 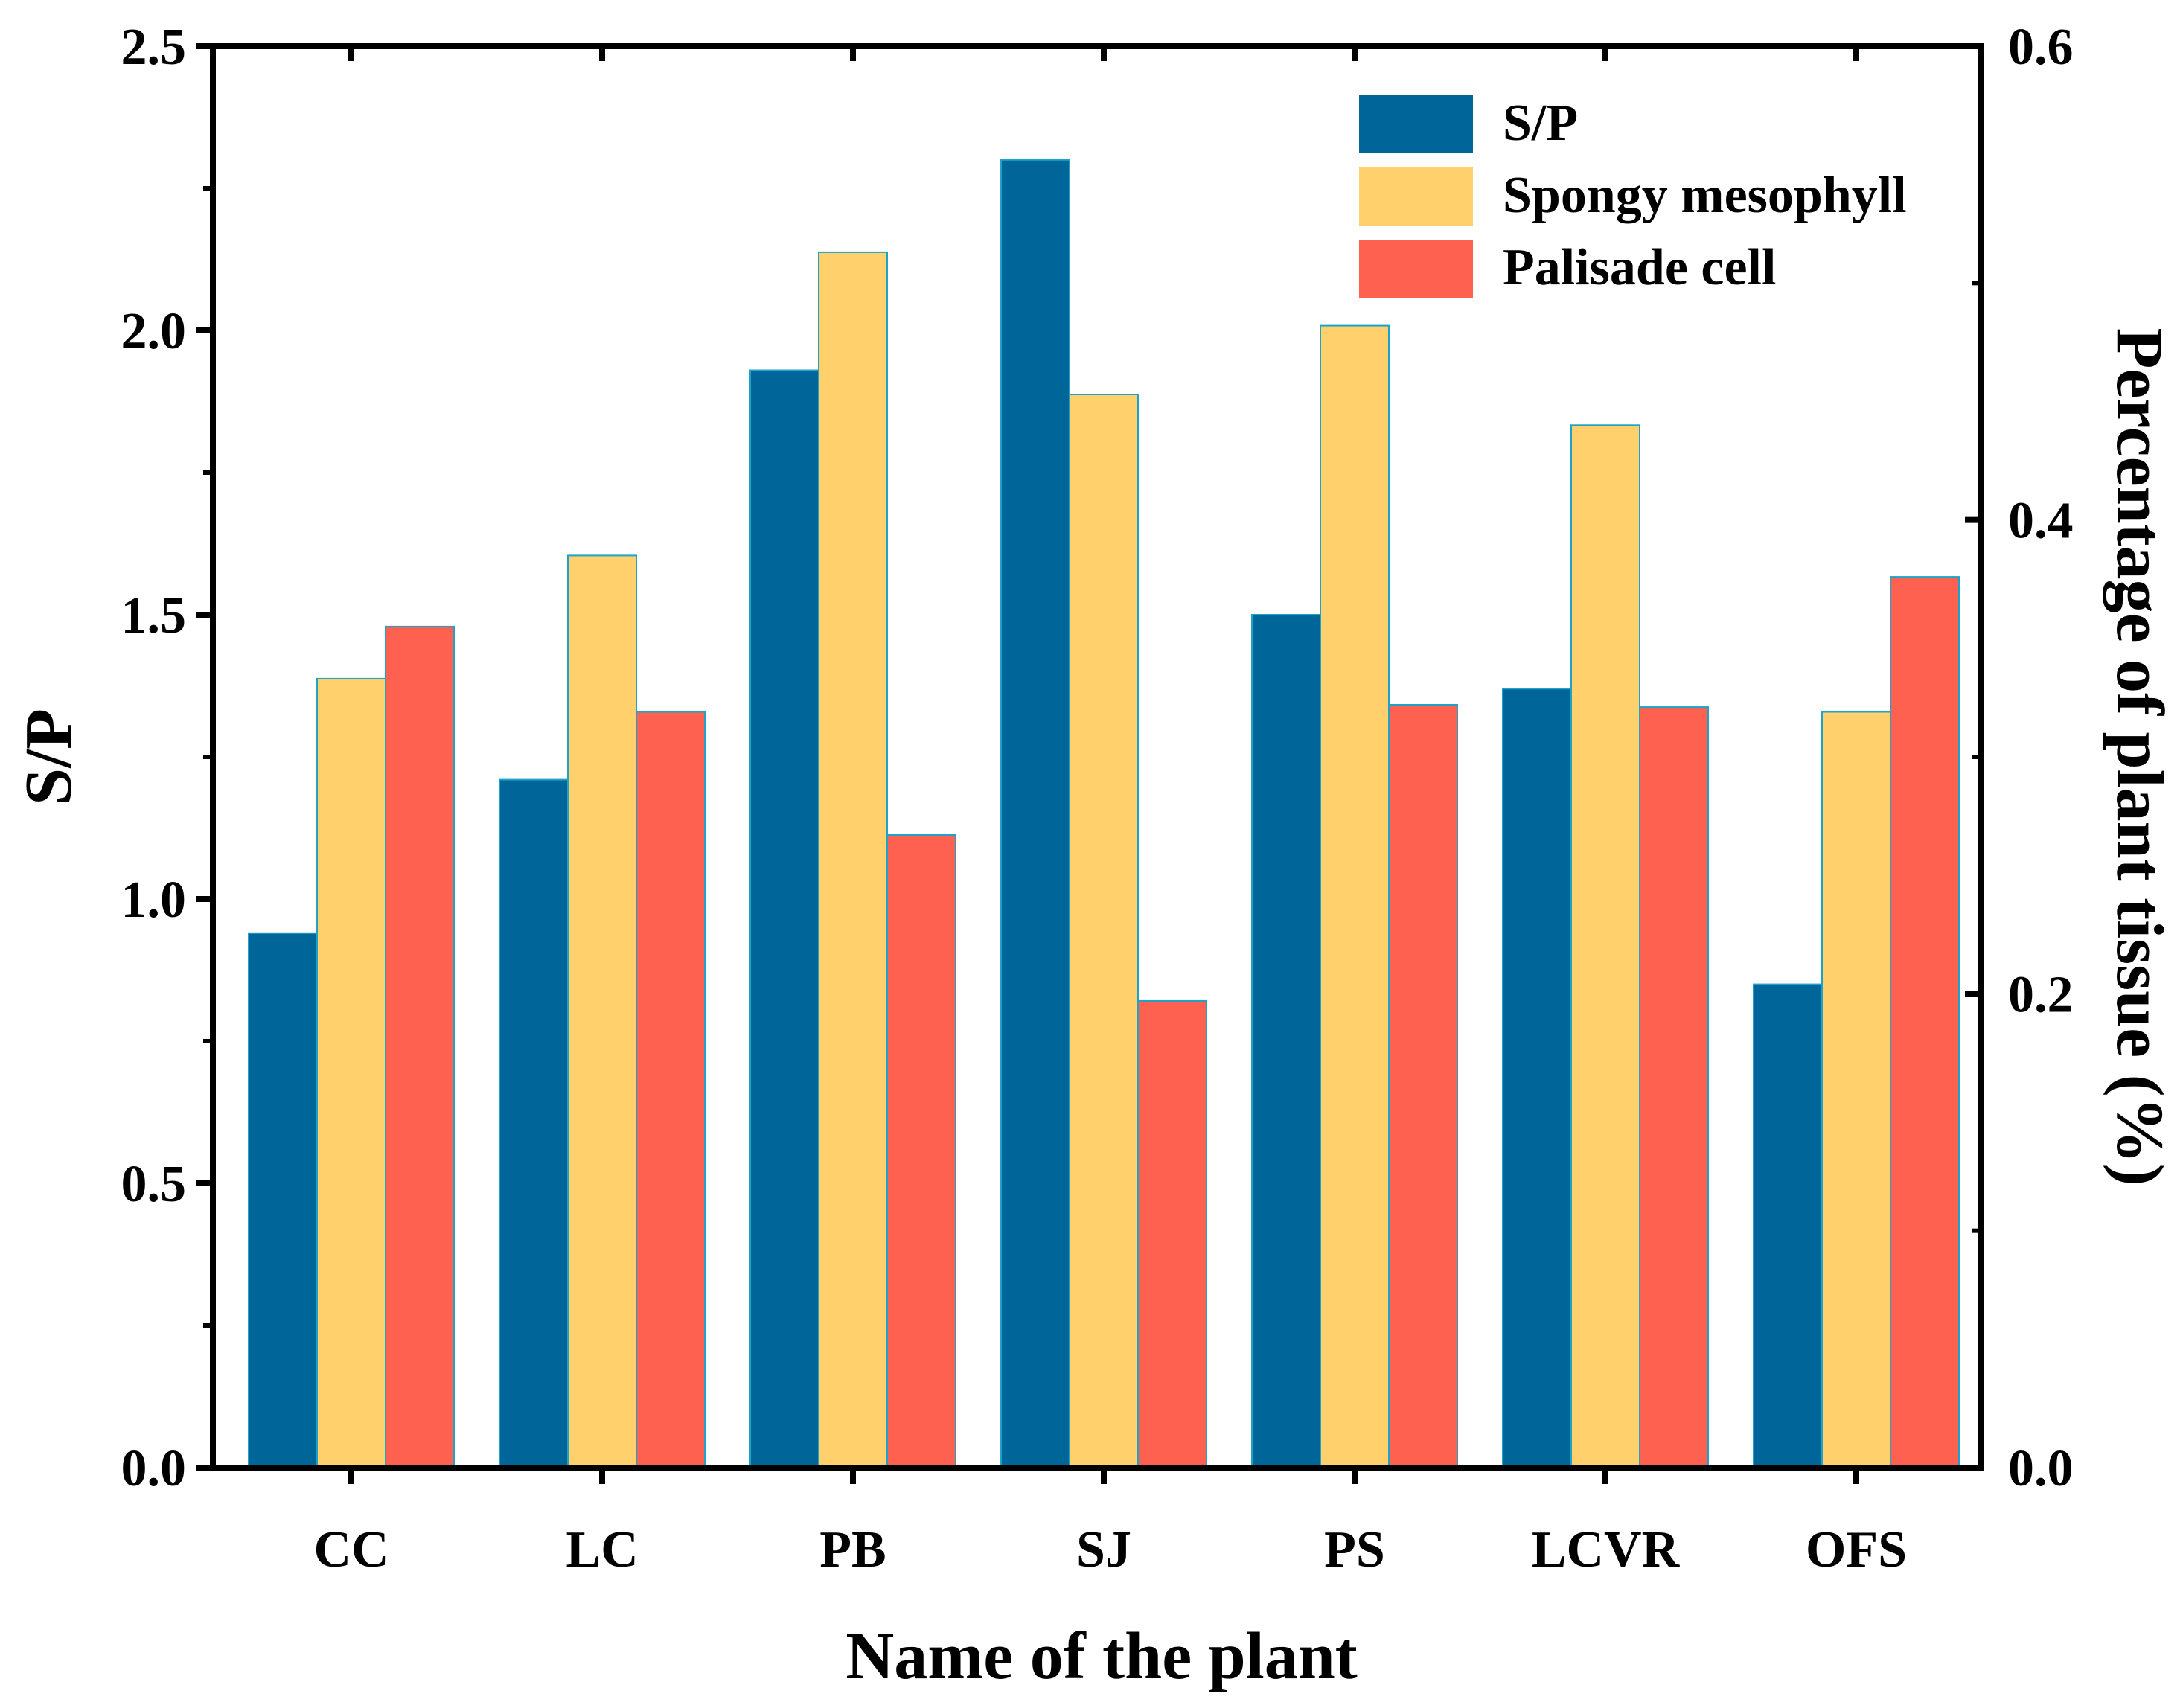 What do you see at coordinates (1035, 814) in the screenshot?
I see `bar-s-p-sj` at bounding box center [1035, 814].